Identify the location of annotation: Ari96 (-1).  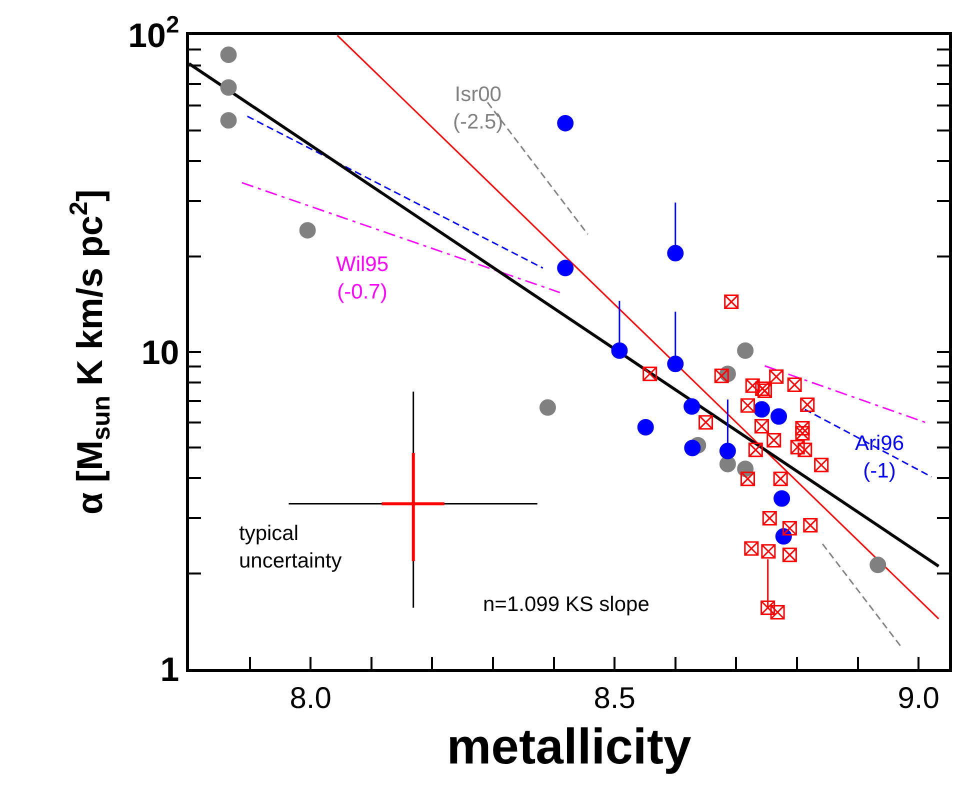
(879, 457).